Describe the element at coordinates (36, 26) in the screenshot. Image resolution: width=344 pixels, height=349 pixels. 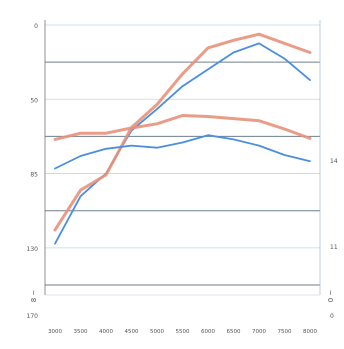
I see `y-left-tick-label: 0` at that location.